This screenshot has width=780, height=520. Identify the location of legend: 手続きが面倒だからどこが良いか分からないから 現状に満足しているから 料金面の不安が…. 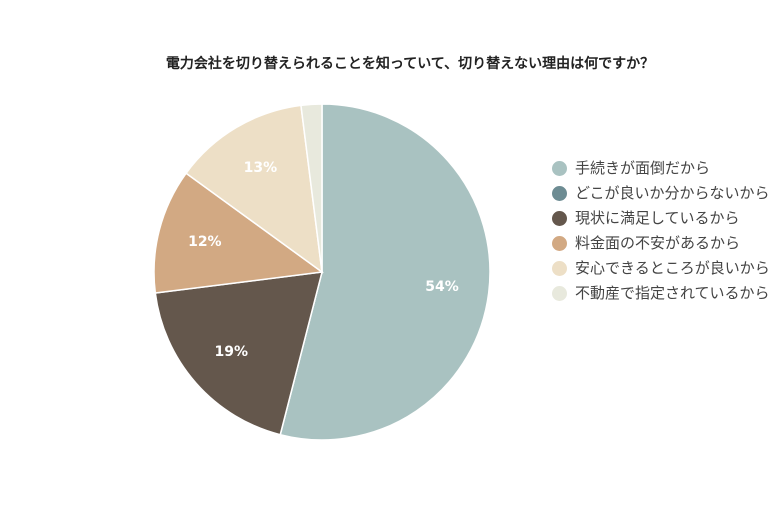
(666, 233).